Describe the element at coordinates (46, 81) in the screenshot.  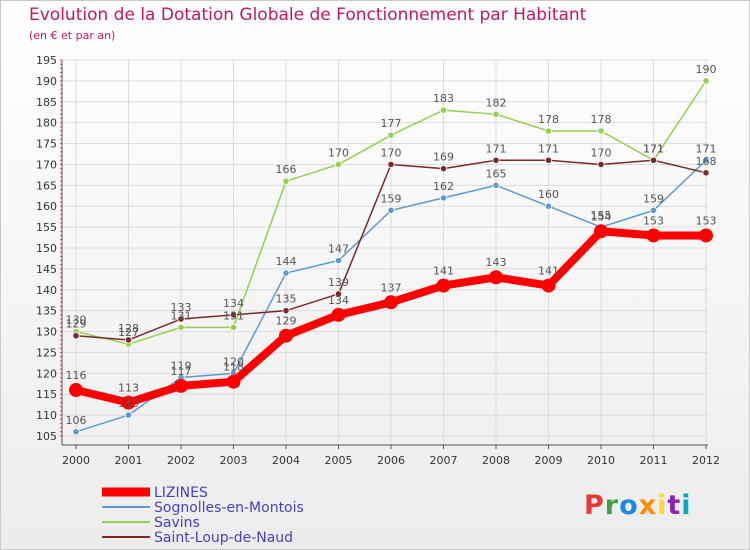
I see `y-tick-label: 190` at that location.